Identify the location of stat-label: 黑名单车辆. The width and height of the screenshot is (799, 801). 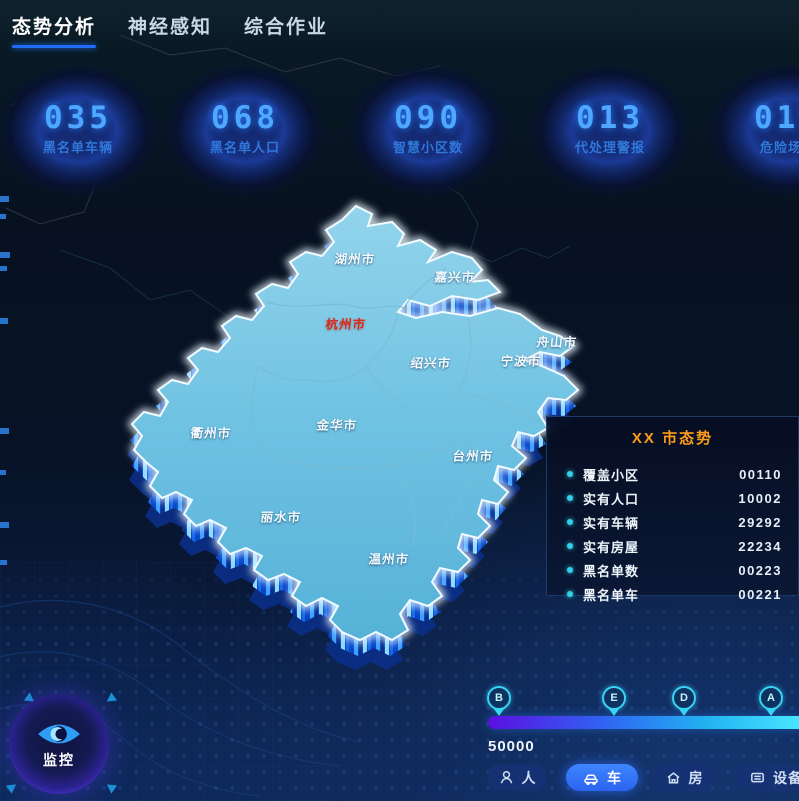
(77, 147).